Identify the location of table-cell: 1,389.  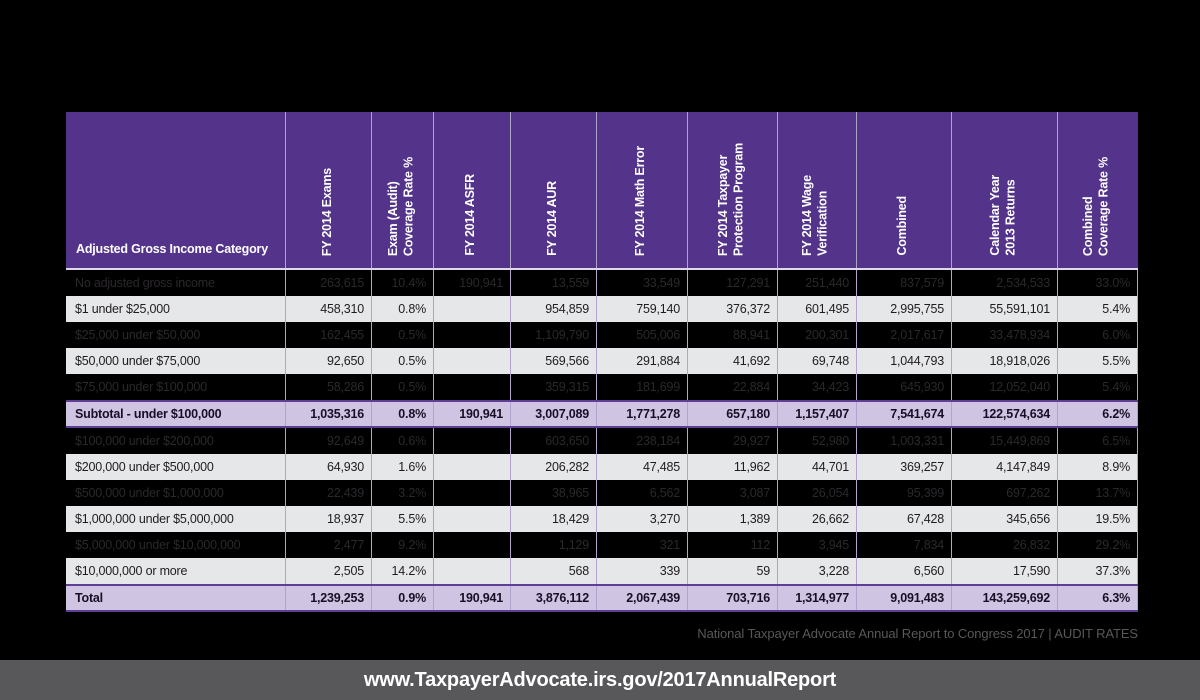
(732, 519).